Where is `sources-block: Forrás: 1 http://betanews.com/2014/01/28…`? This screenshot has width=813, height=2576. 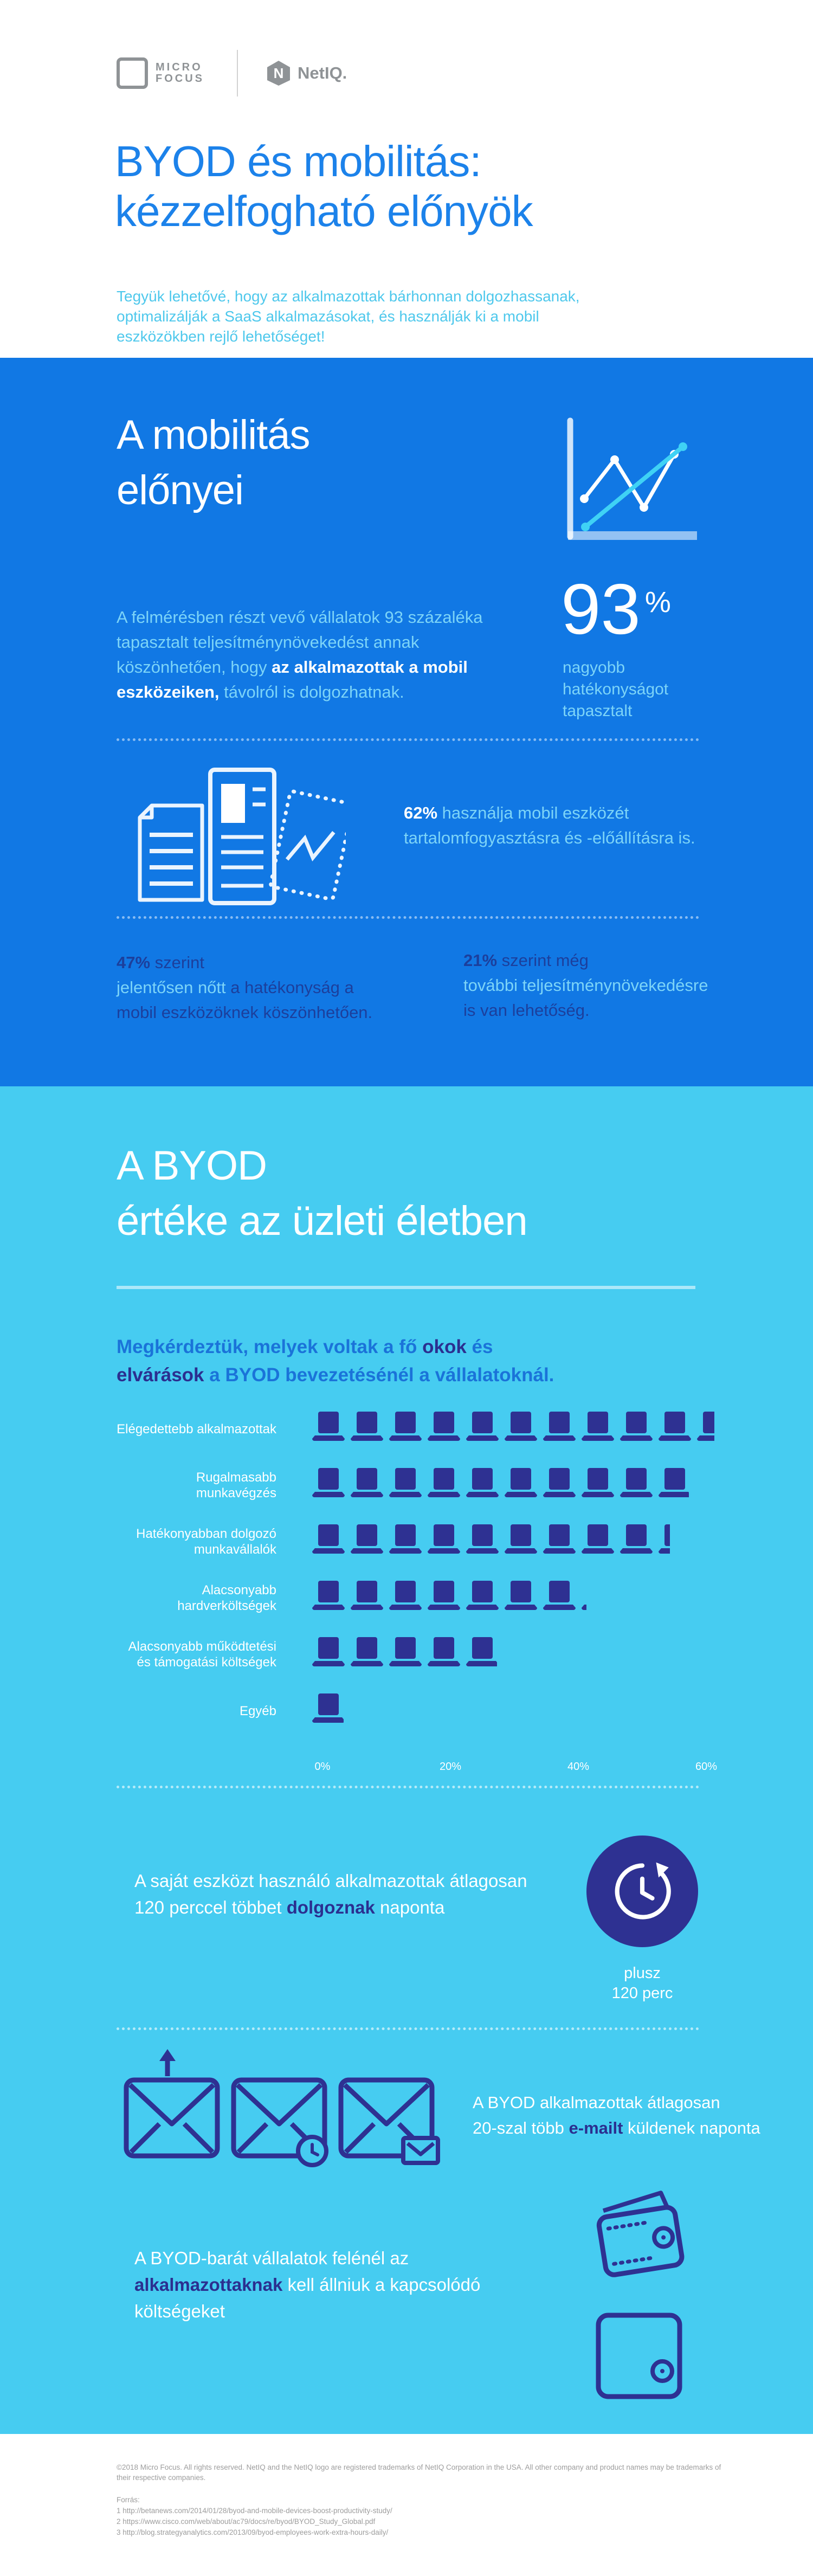
sources-block: Forrás: 1 http://betanews.com/2014/01/28… is located at coordinates (255, 2516).